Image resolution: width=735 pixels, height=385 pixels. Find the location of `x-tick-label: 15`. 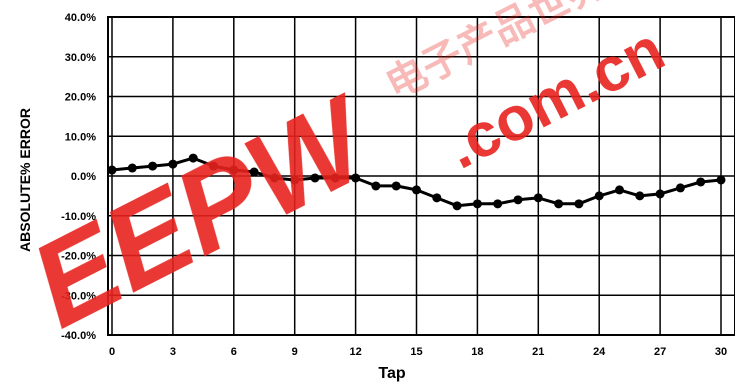

x-tick-label: 15 is located at coordinates (416, 352).